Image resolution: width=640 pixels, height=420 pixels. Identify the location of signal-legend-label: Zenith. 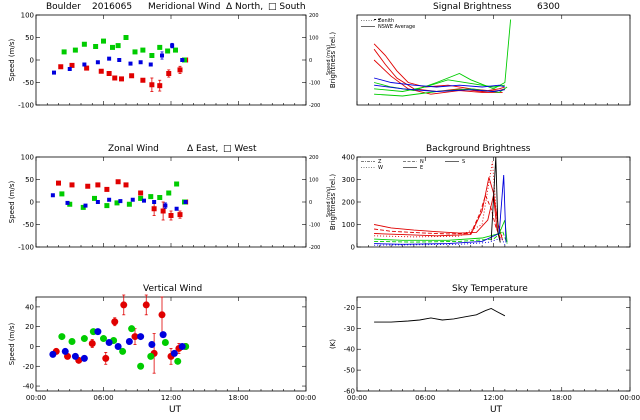
(386, 21).